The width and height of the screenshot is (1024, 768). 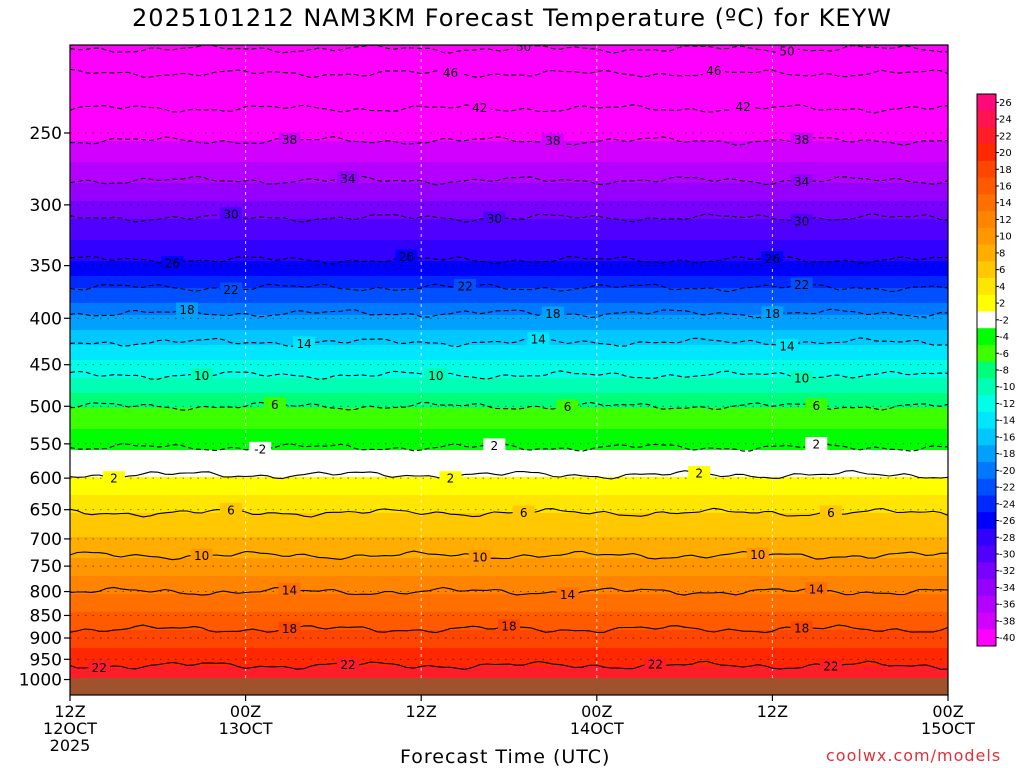 I want to click on isotherm-label: -2, so click(x=260, y=449).